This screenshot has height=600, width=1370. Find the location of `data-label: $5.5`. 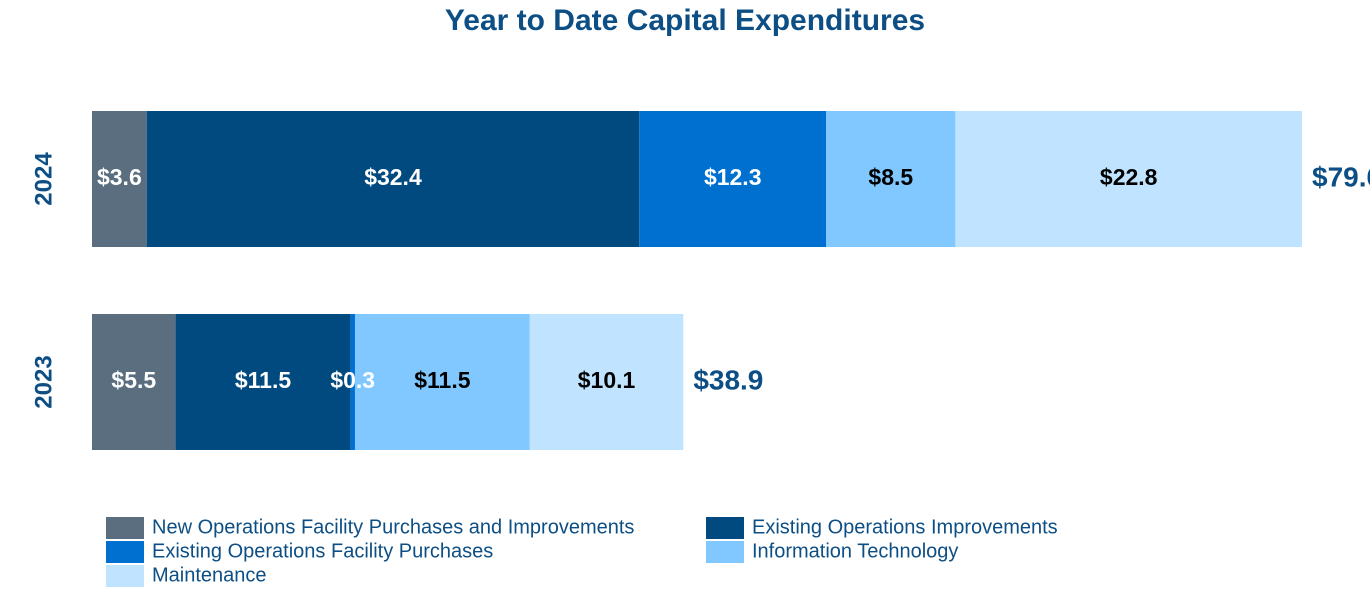

data-label: $5.5 is located at coordinates (133, 380).